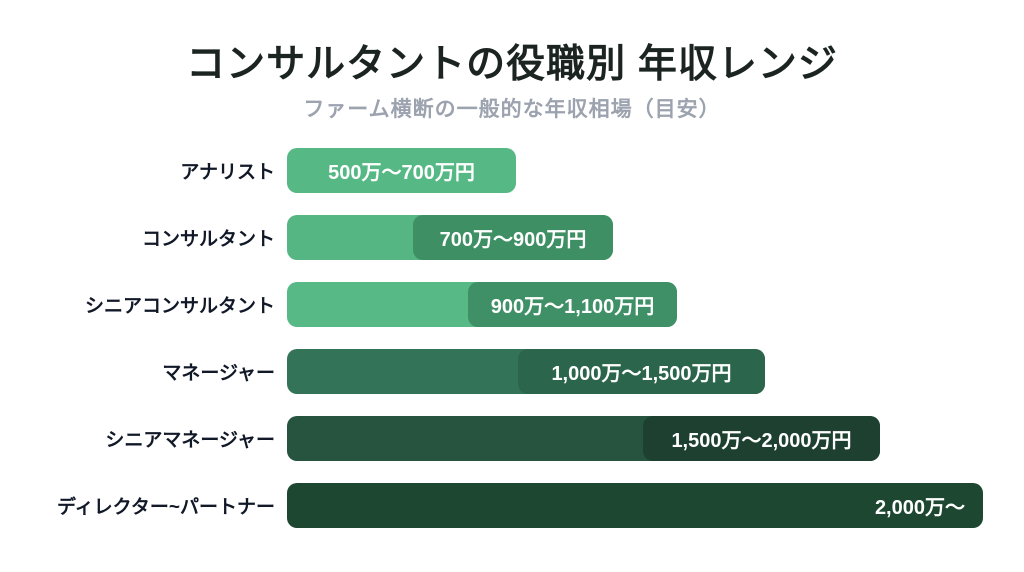  I want to click on salary-bar: 500万〜700万円, so click(401, 170).